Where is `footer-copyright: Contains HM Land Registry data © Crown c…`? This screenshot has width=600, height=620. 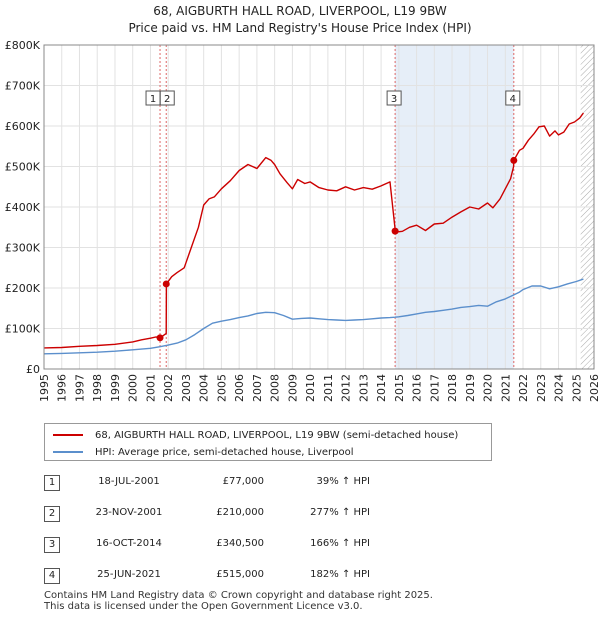 footer-copyright: Contains HM Land Registry data © Crown c… is located at coordinates (238, 595).